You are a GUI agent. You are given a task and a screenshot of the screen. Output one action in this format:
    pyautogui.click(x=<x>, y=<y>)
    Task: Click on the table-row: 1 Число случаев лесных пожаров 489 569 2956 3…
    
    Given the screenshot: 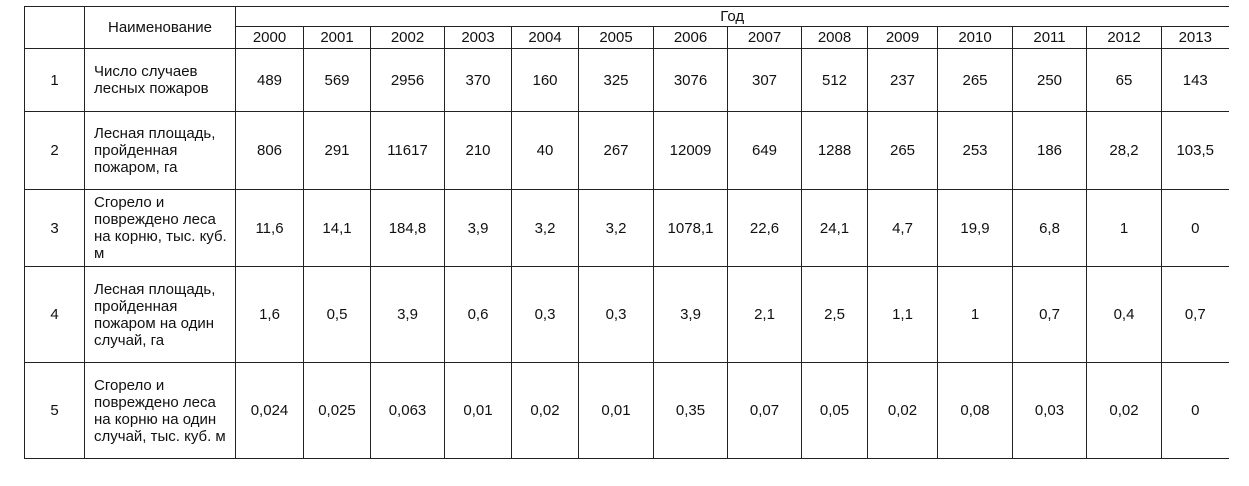 What is the action you would take?
    pyautogui.click(x=626, y=80)
    